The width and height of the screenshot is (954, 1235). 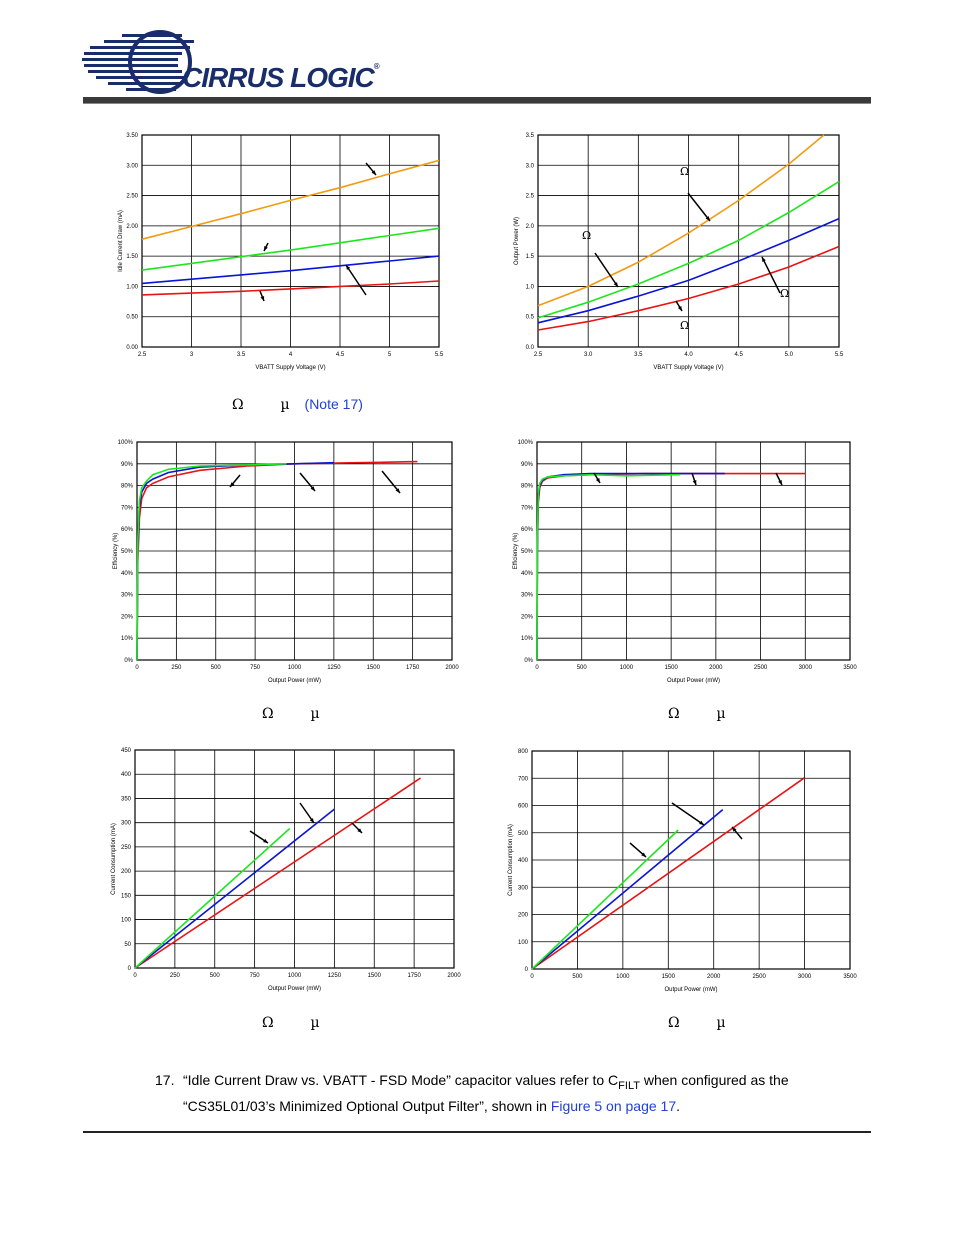 What do you see at coordinates (530, 136) in the screenshot?
I see `y-tick-label: 3.5` at bounding box center [530, 136].